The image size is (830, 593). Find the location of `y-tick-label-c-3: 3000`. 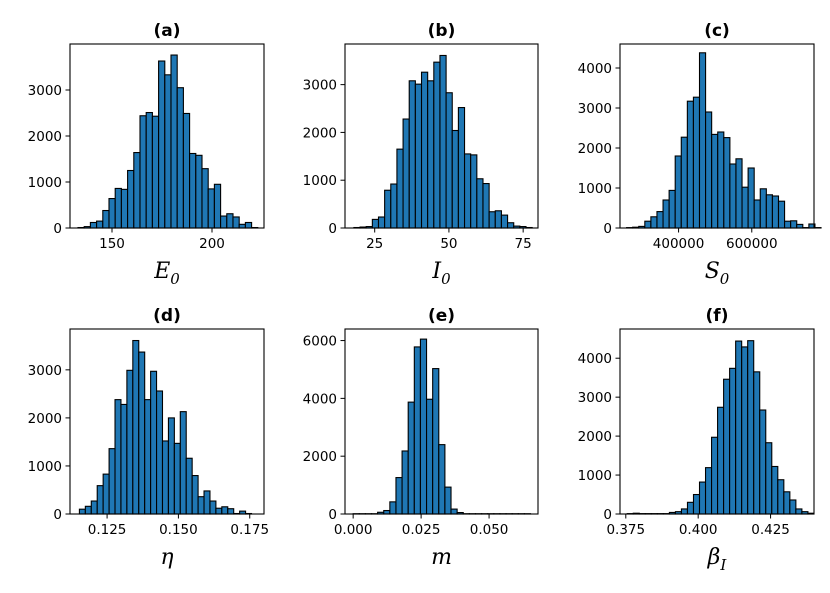

y-tick-label-c-3: 3000 is located at coordinates (595, 109).